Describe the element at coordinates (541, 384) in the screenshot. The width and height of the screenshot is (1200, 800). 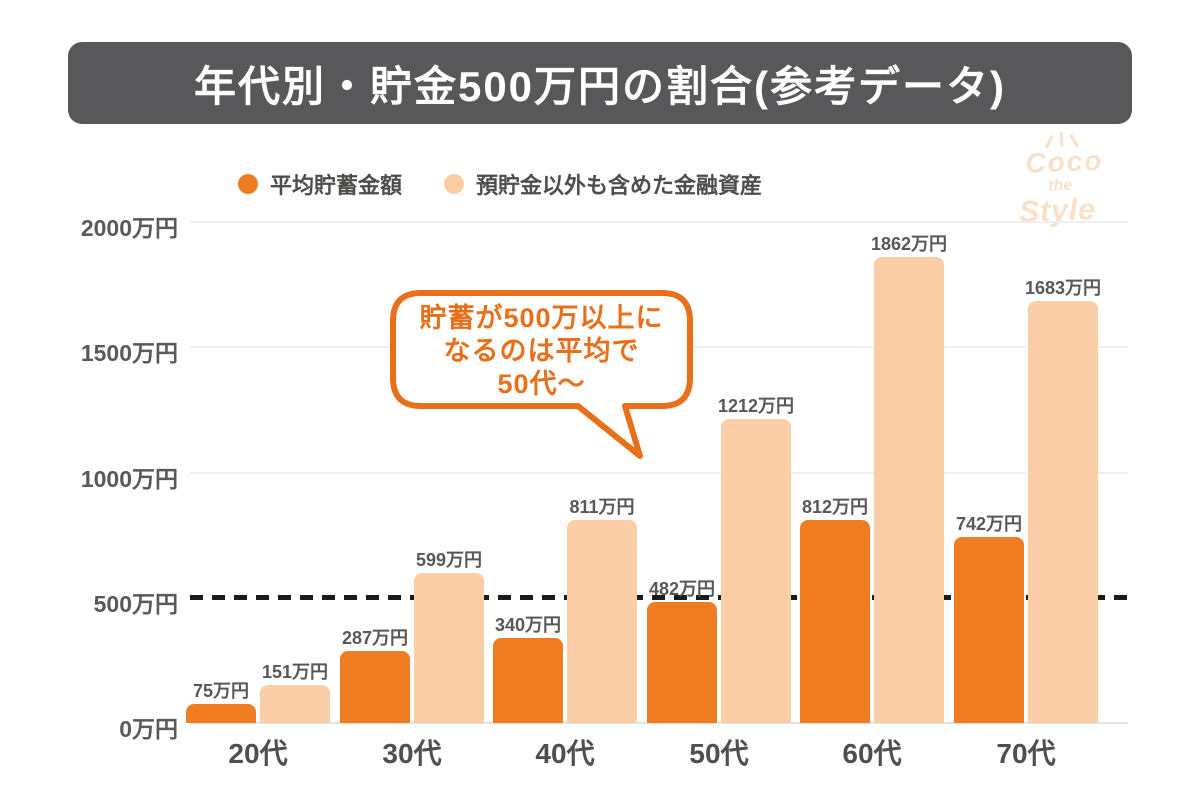
I see `callout-line-3: 50代〜` at that location.